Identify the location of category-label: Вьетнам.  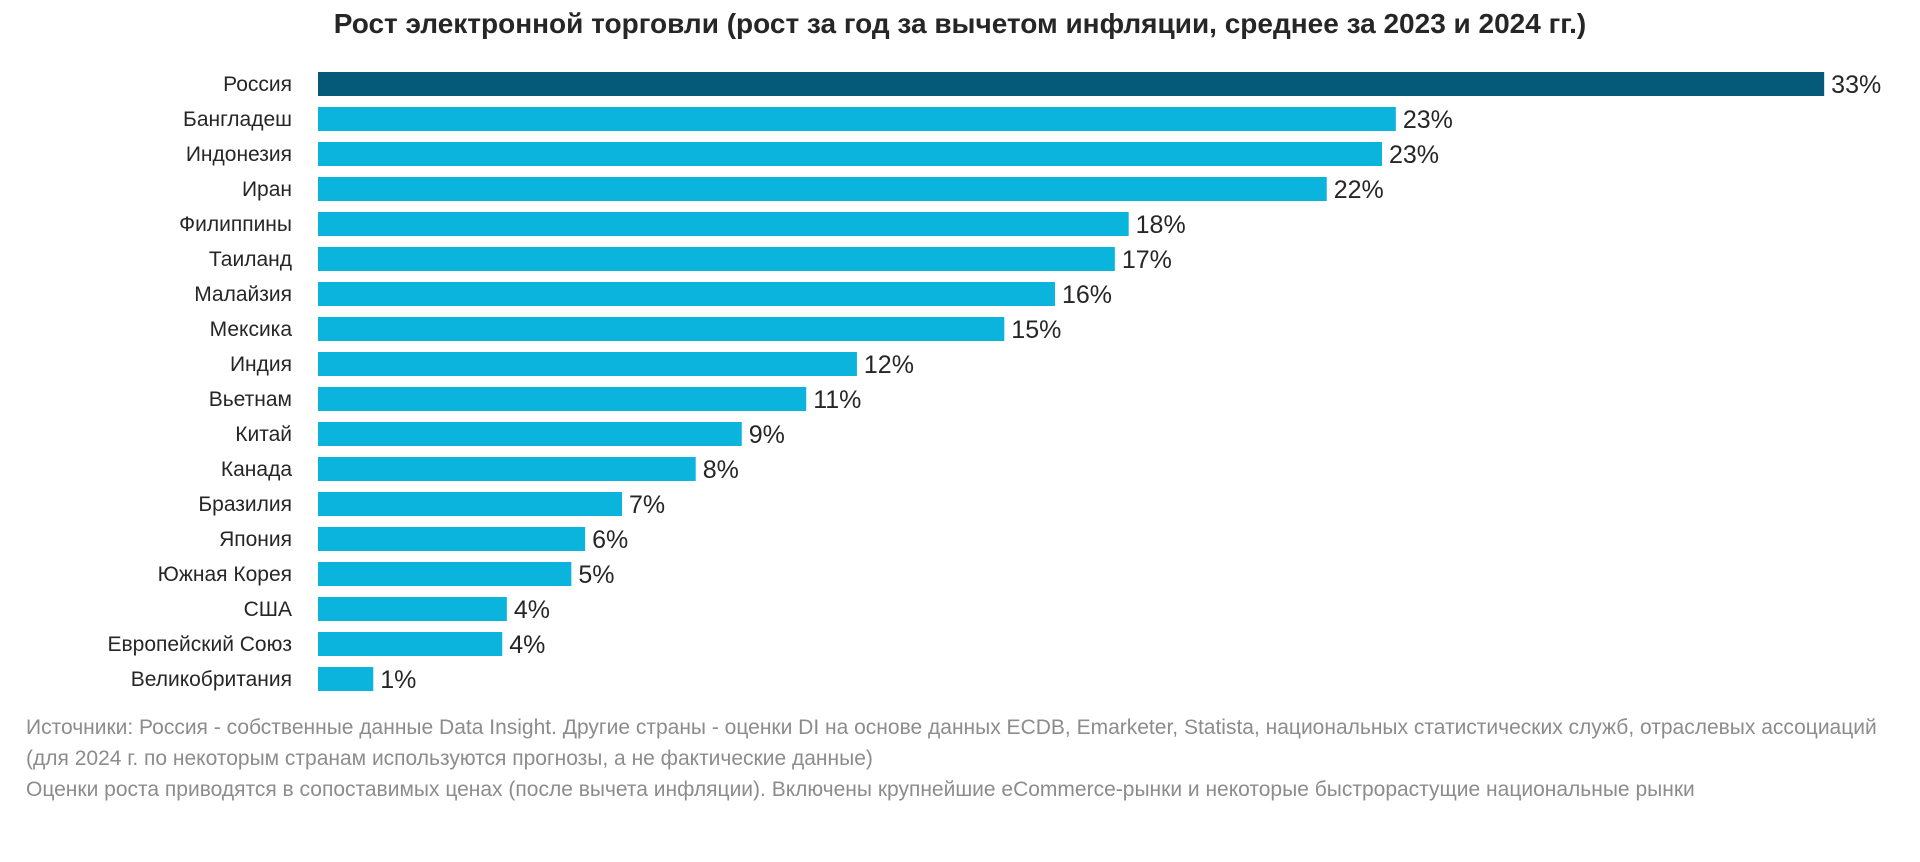
(250, 399).